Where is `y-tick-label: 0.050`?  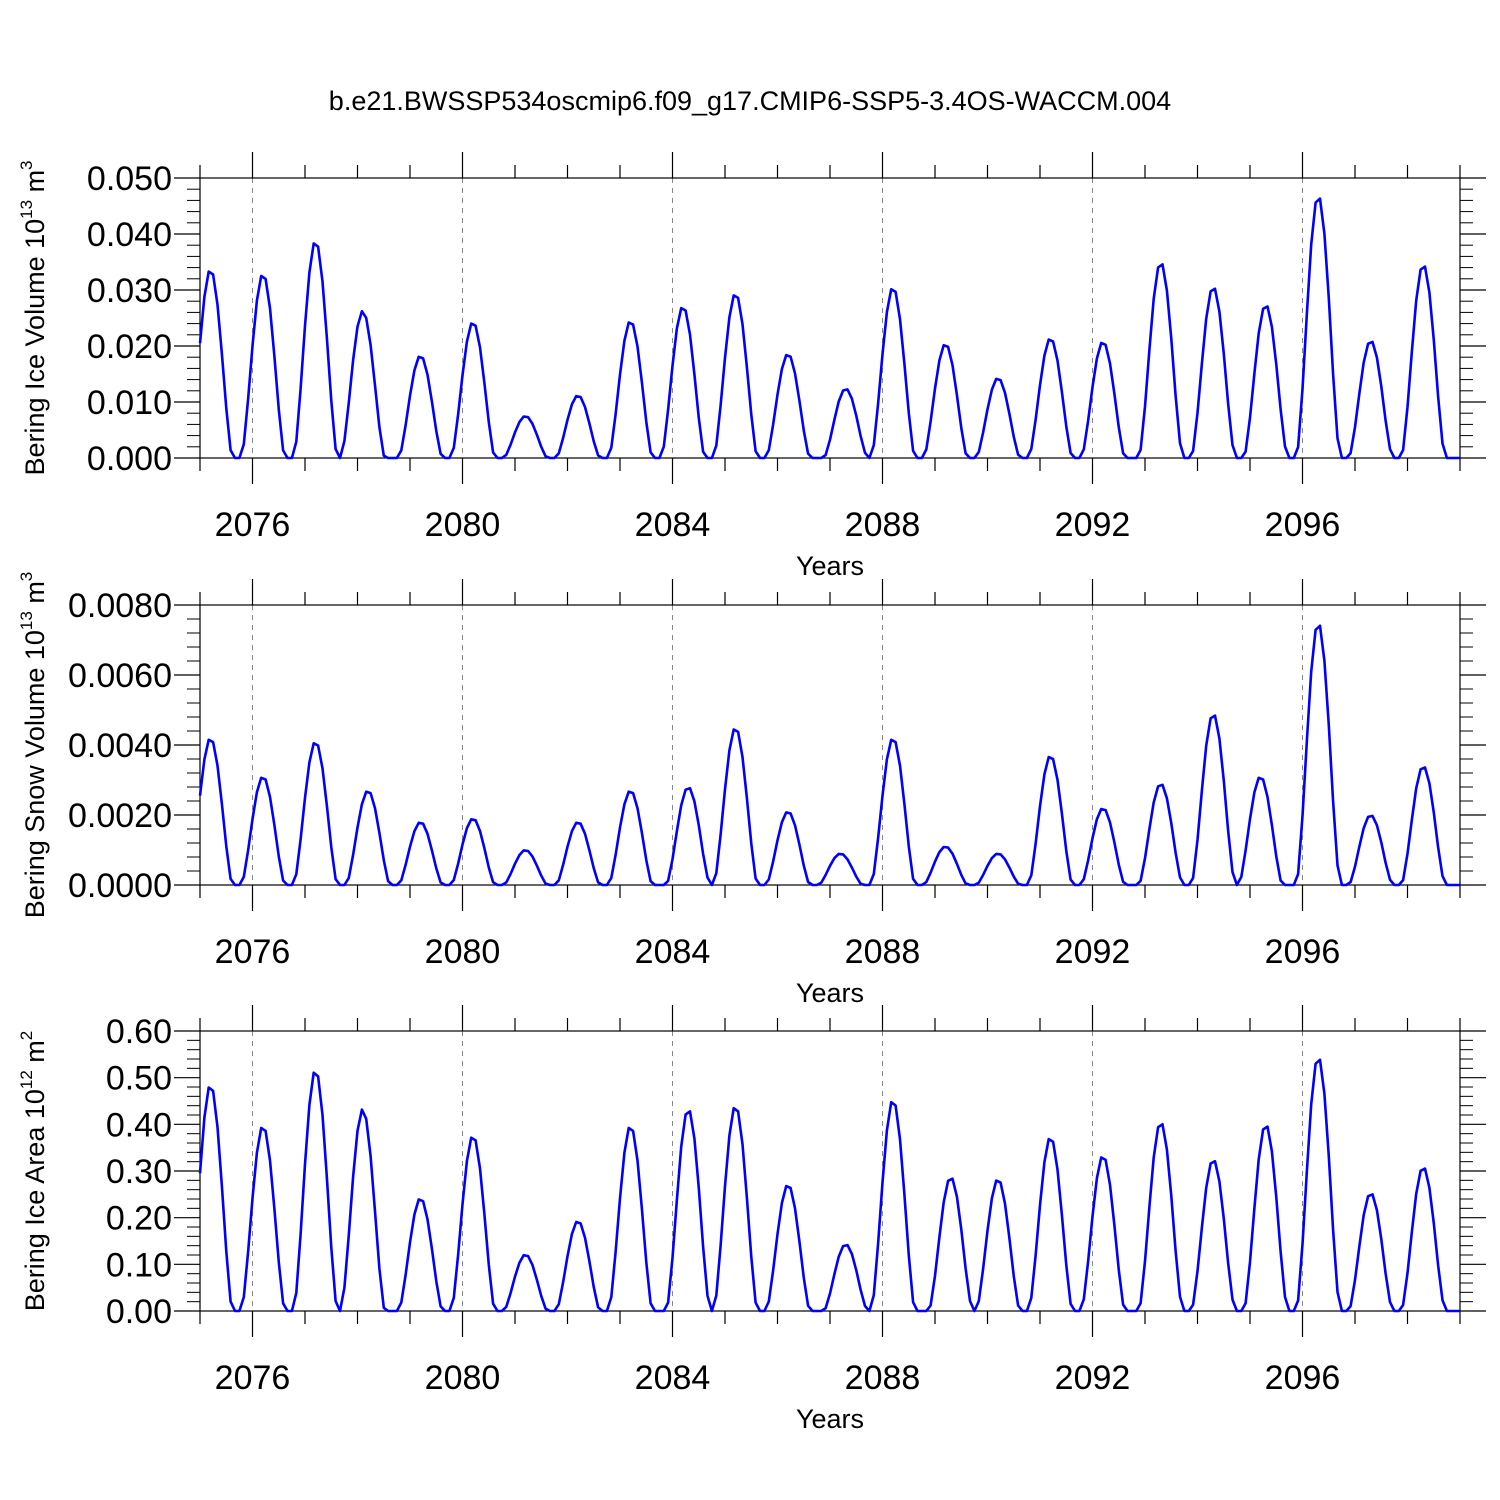
y-tick-label: 0.050 is located at coordinates (129, 179).